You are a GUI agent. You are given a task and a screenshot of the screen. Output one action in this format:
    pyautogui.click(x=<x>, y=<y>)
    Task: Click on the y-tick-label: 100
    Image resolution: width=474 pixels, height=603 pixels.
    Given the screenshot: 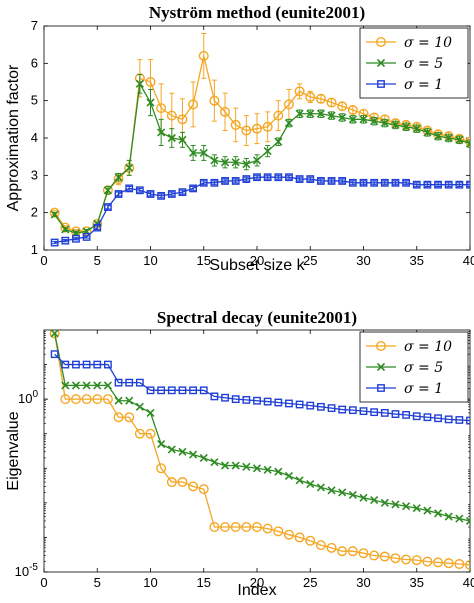 What is the action you would take?
    pyautogui.click(x=28, y=397)
    